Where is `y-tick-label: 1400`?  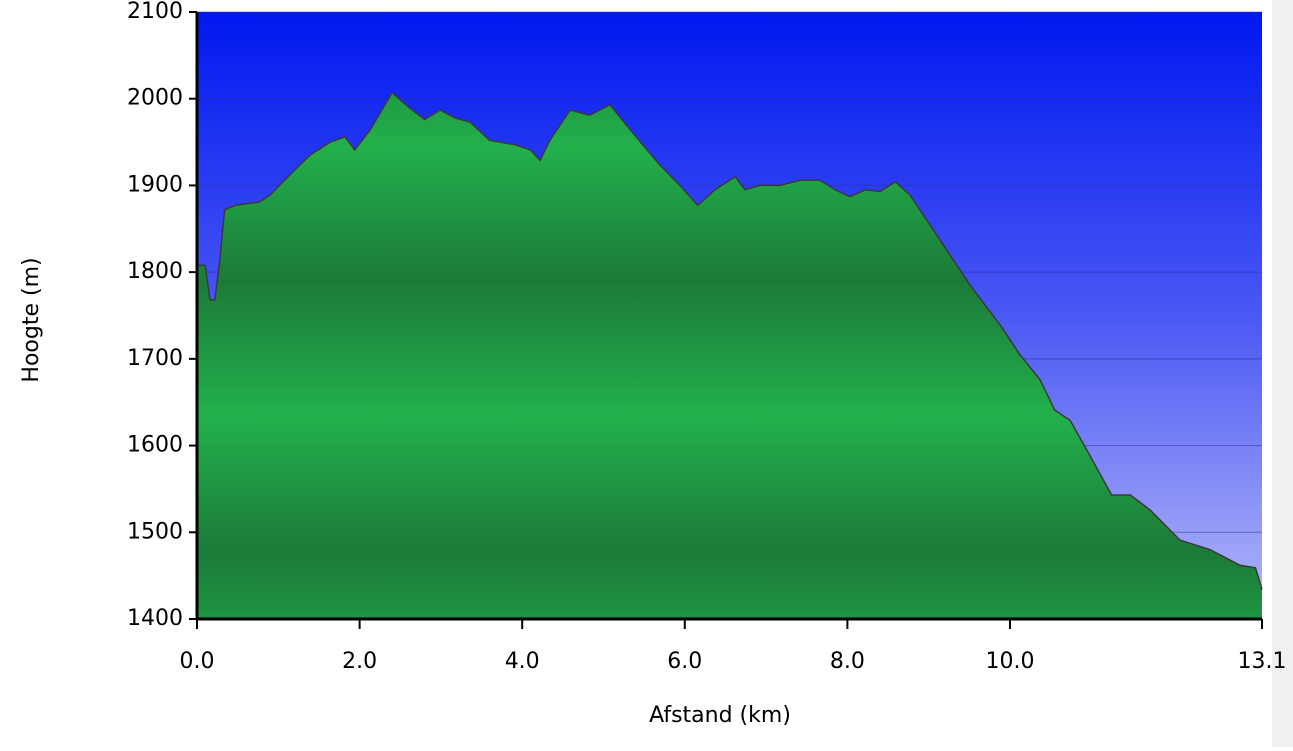
y-tick-label: 1400 is located at coordinates (155, 618).